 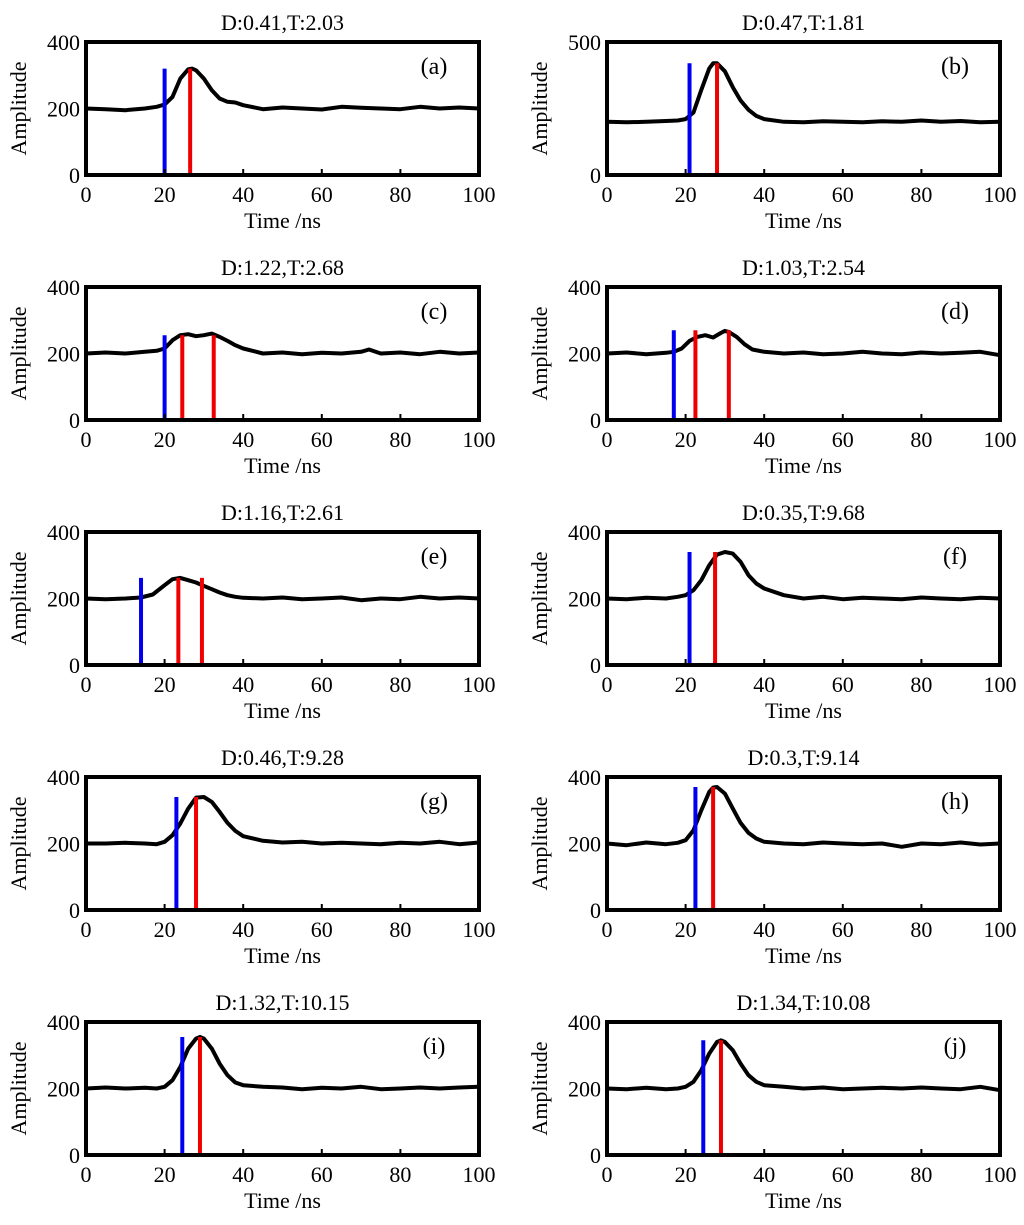 What do you see at coordinates (434, 1047) in the screenshot?
I see `panel-label: (i)` at bounding box center [434, 1047].